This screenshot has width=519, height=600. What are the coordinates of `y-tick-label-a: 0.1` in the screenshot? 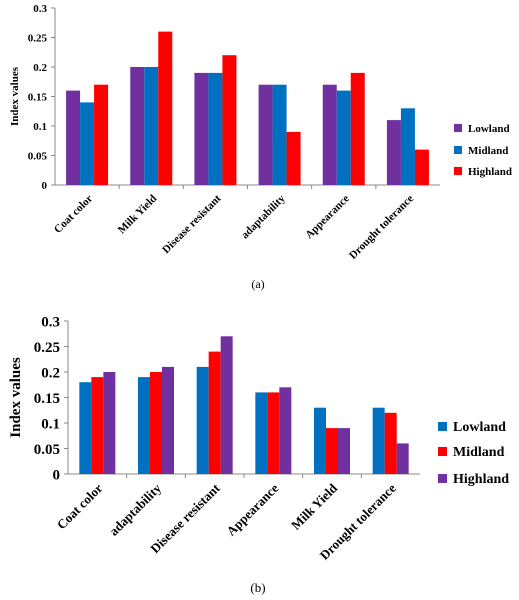 It's located at (40, 127).